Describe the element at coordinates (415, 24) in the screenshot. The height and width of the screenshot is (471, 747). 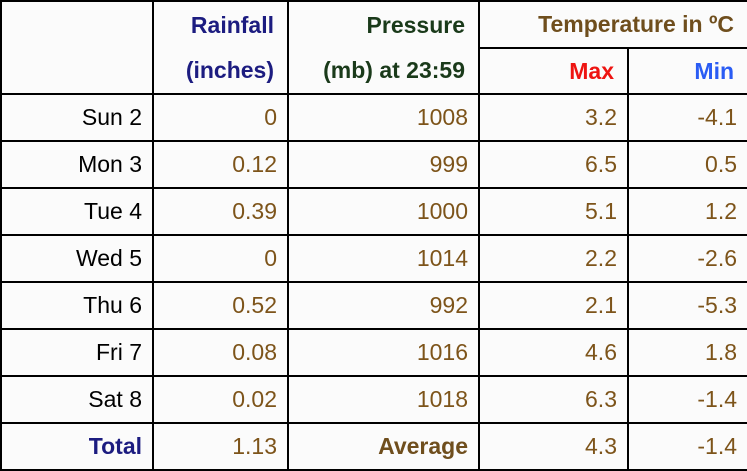
I see `pressure-header-line1: Pressure` at that location.